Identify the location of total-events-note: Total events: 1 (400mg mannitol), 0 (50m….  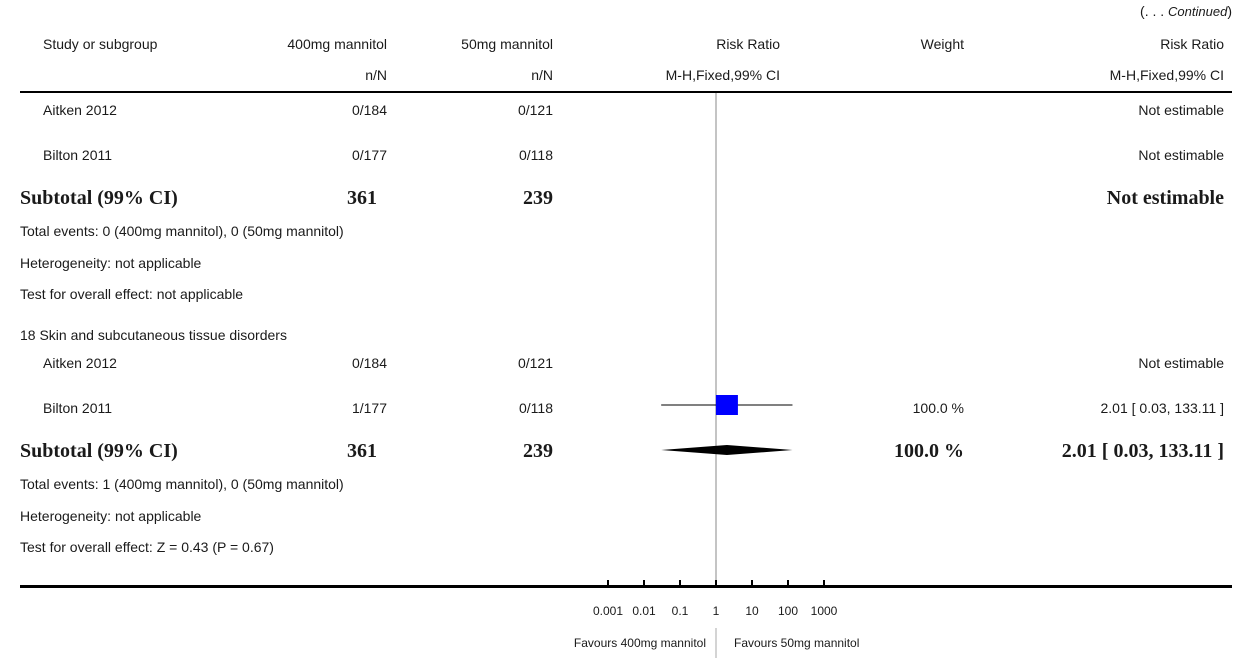
(182, 484).